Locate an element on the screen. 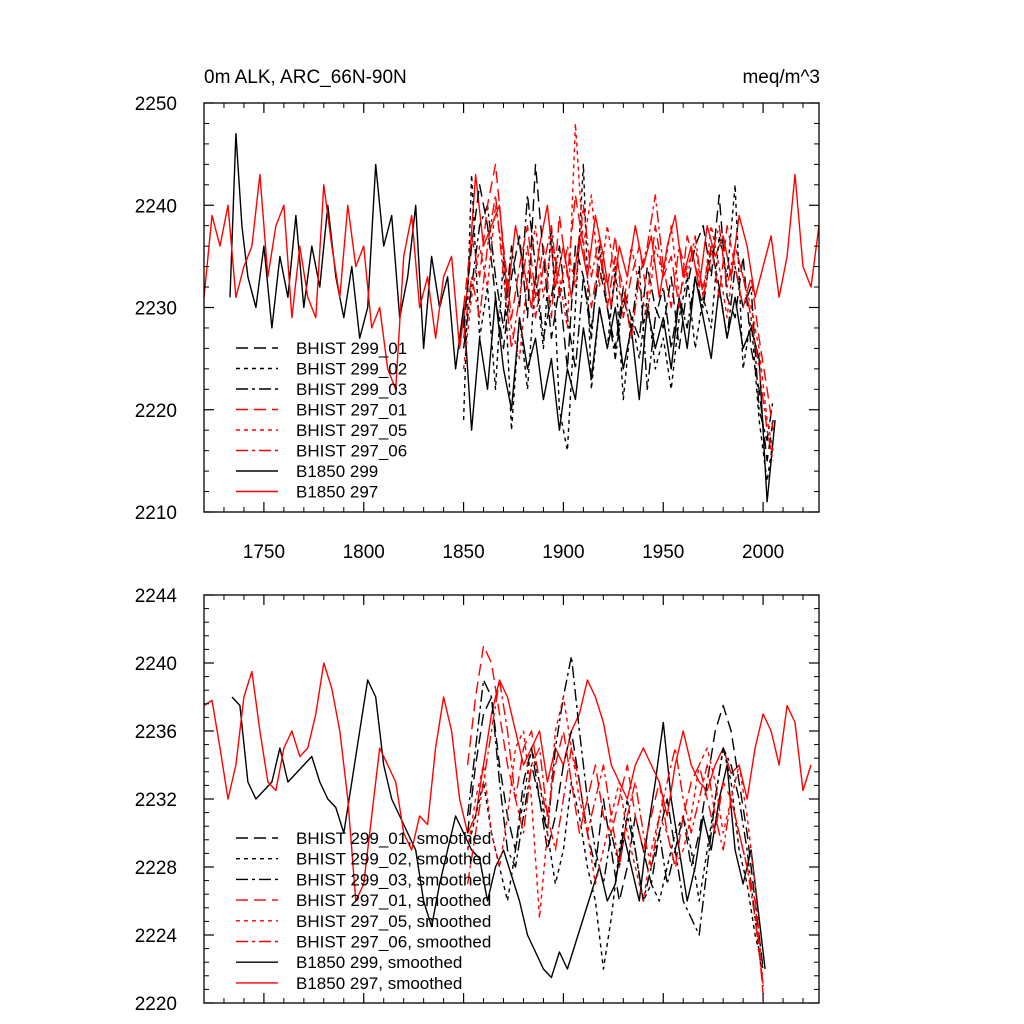 The image size is (1024, 1024). top-xtick-label: 1900 is located at coordinates (563, 552).